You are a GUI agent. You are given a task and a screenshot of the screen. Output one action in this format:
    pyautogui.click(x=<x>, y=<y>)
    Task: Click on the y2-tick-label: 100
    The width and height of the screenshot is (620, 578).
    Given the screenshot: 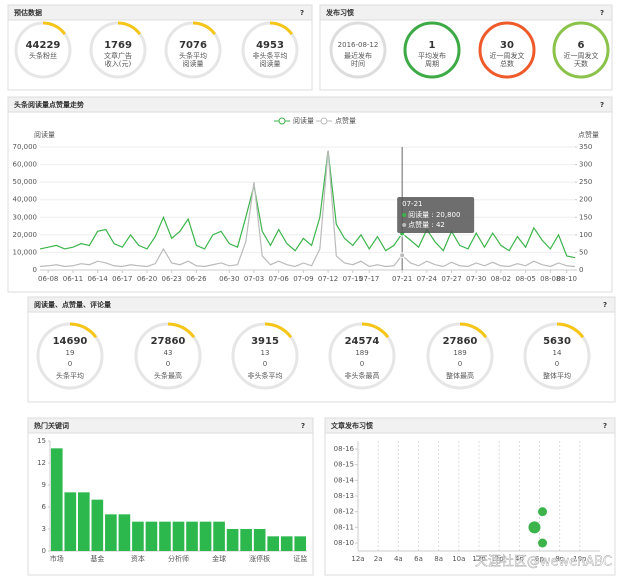 What is the action you would take?
    pyautogui.click(x=585, y=235)
    